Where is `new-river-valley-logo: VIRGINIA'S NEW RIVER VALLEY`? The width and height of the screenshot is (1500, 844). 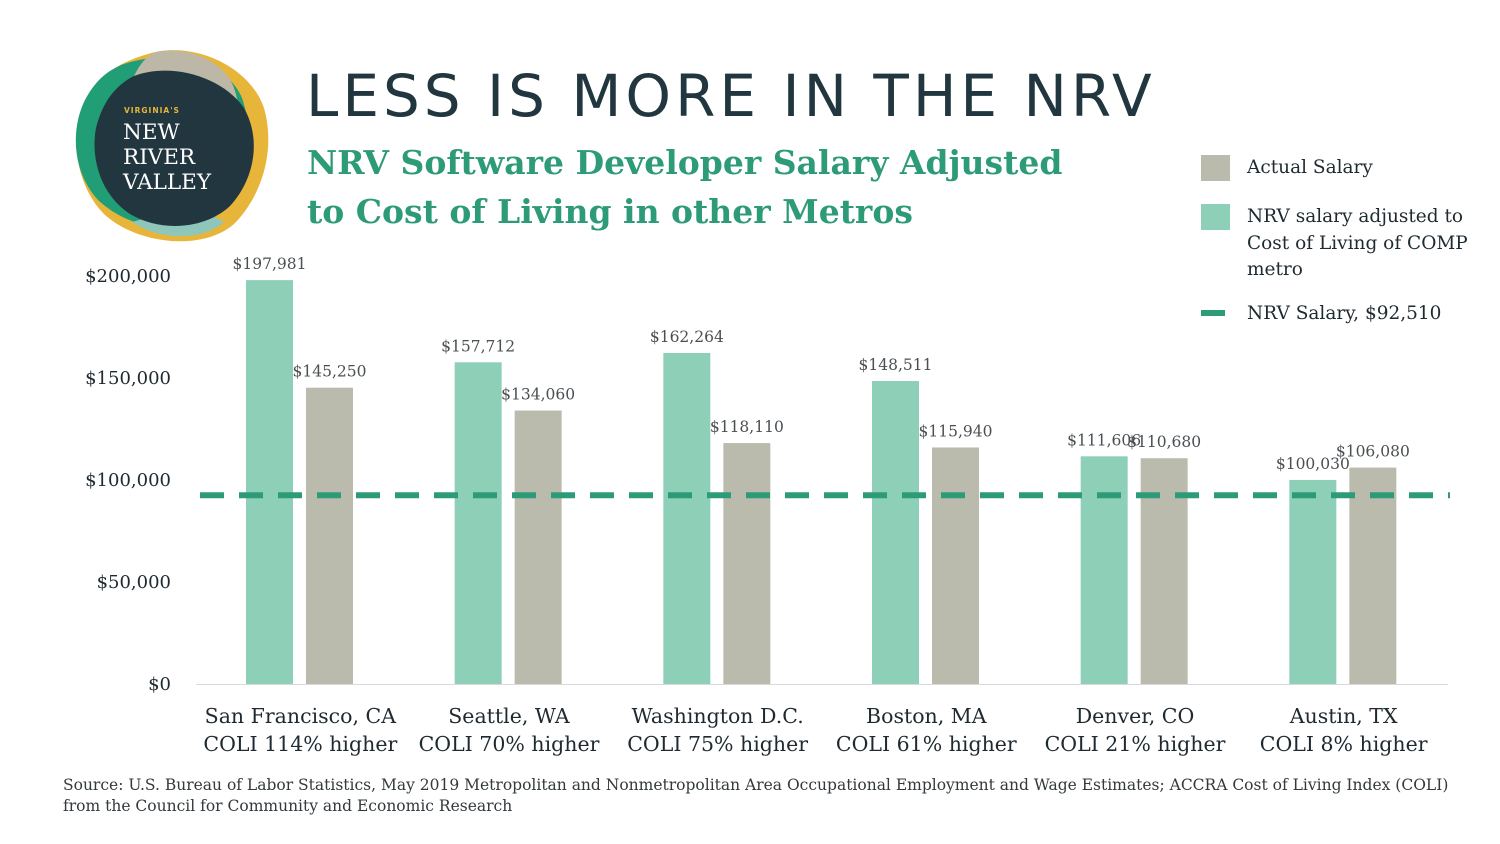
new-river-valley-logo: VIRGINIA'S NEW RIVER VALLEY is located at coordinates (172, 146).